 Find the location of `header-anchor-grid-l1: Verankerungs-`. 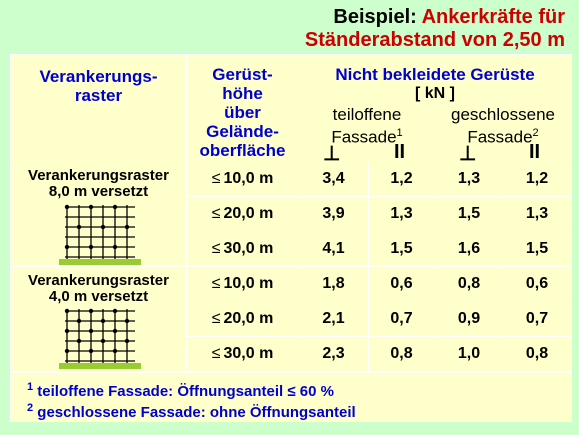

header-anchor-grid-l1: Verankerungs- is located at coordinates (98, 76).